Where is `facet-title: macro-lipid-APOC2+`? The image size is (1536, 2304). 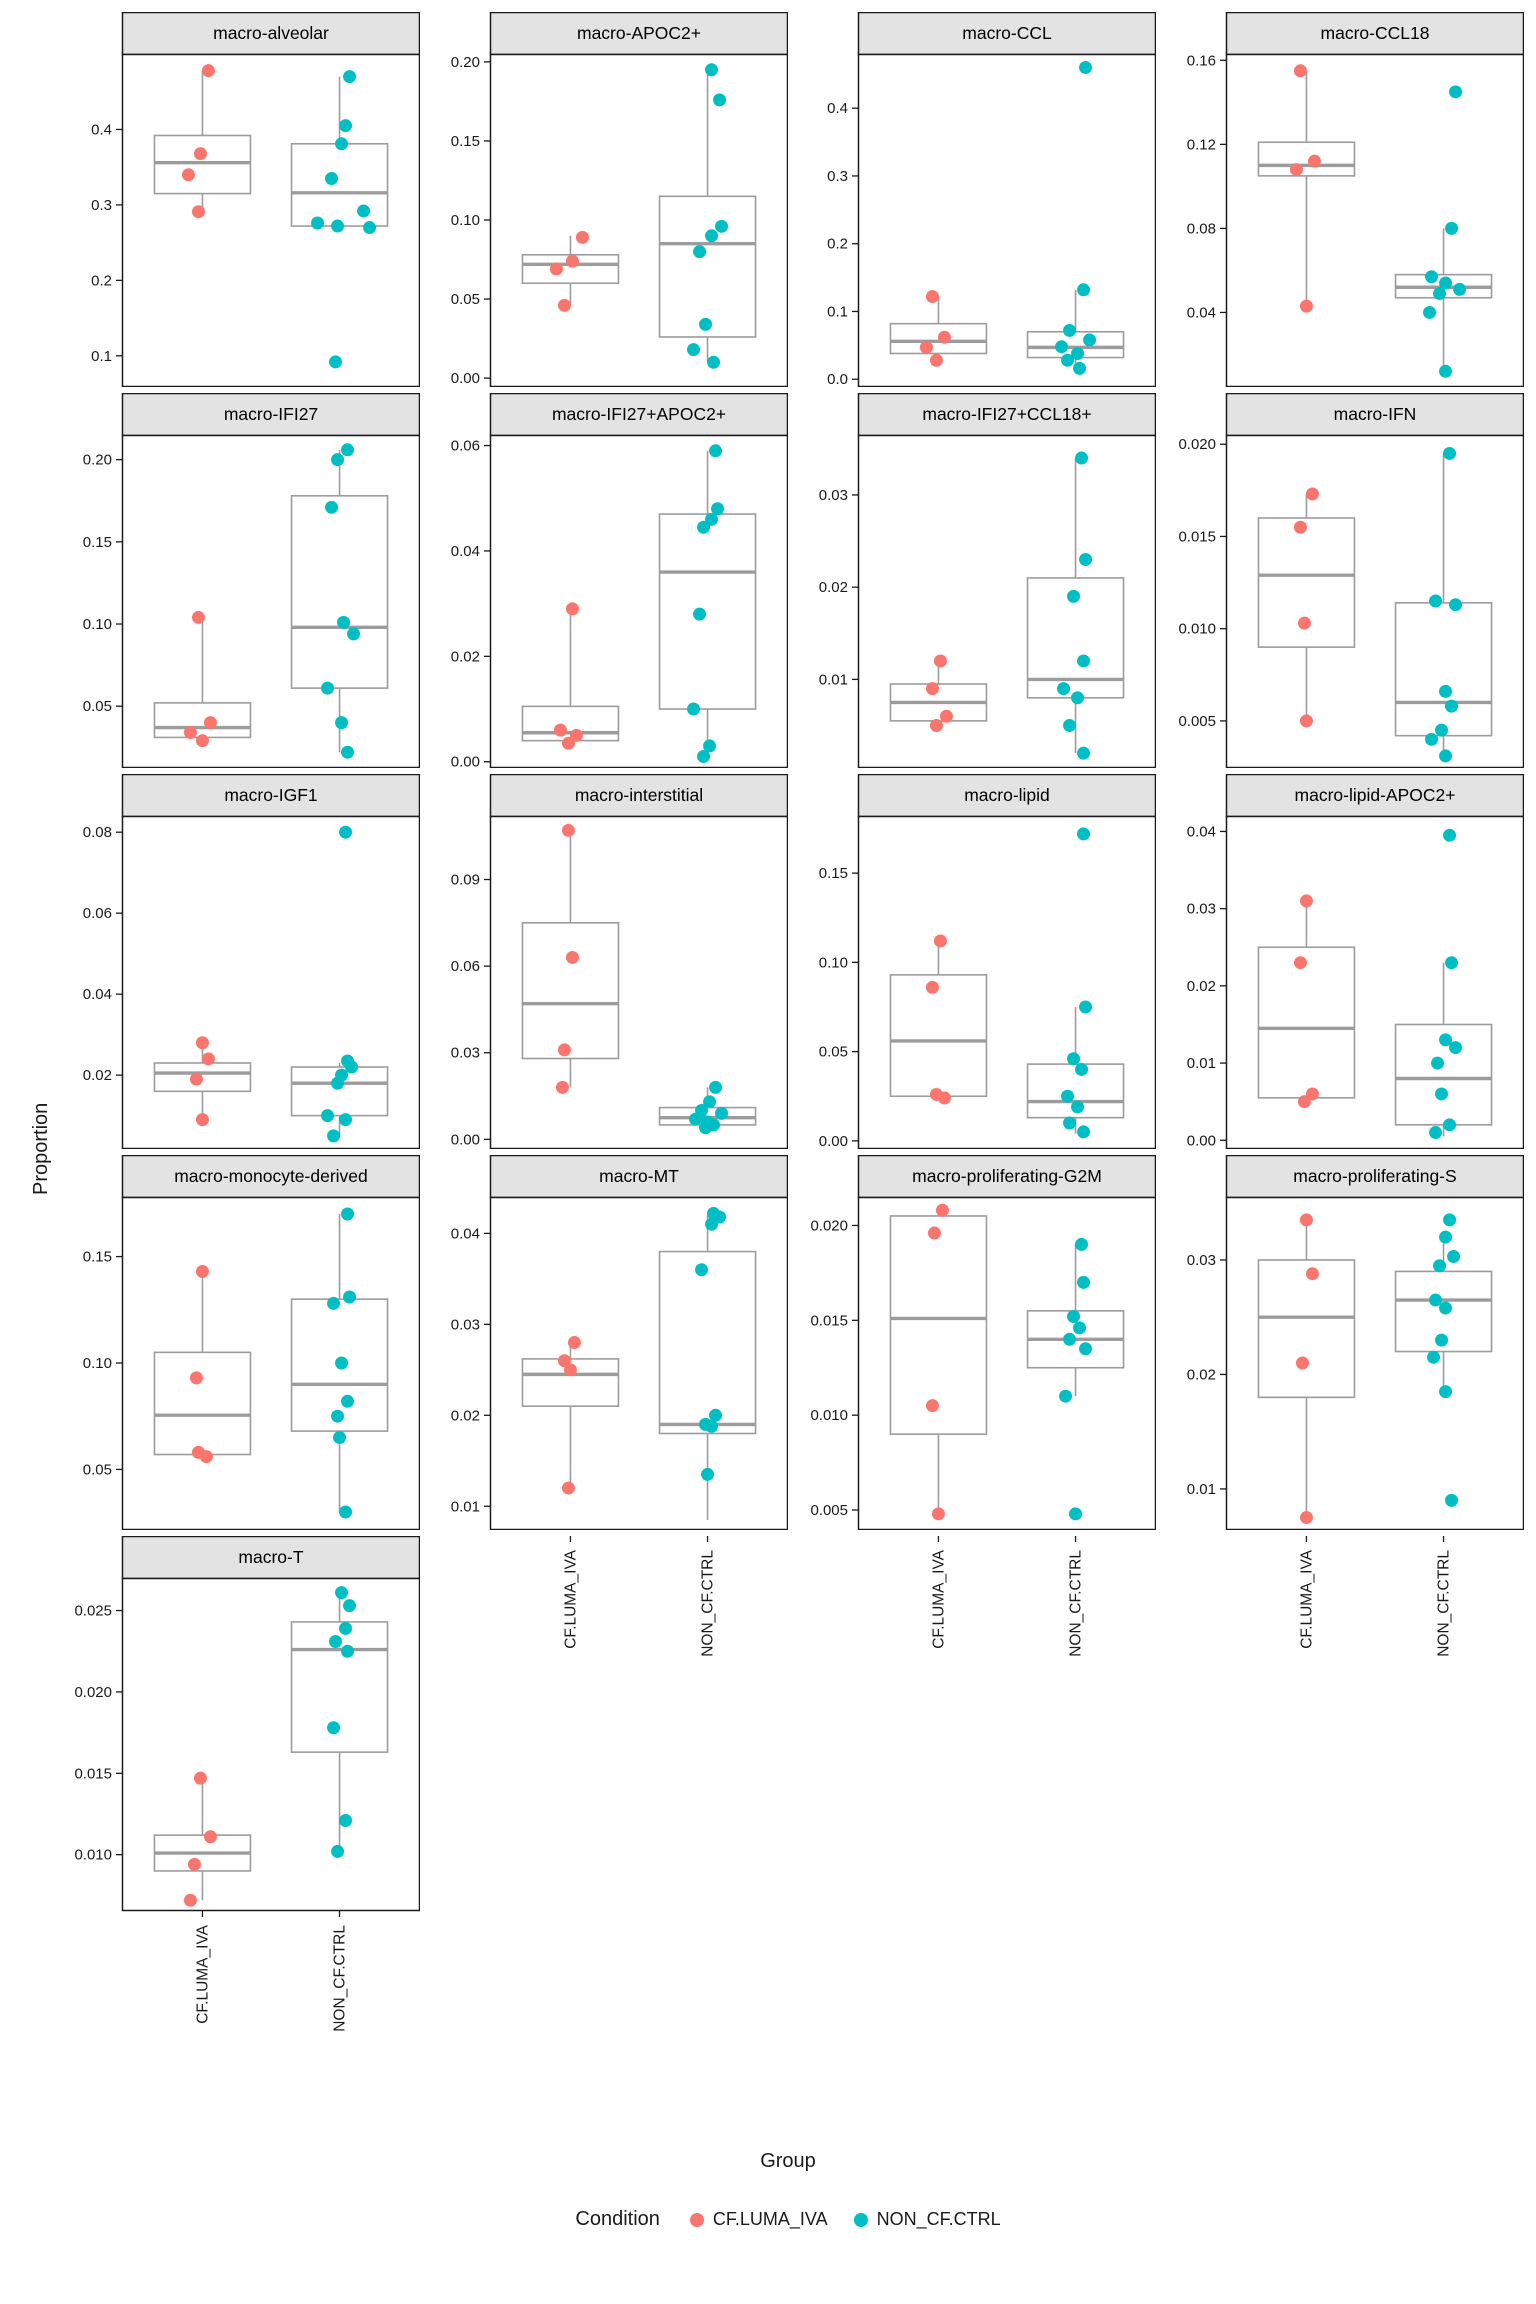
facet-title: macro-lipid-APOC2+ is located at coordinates (1375, 795).